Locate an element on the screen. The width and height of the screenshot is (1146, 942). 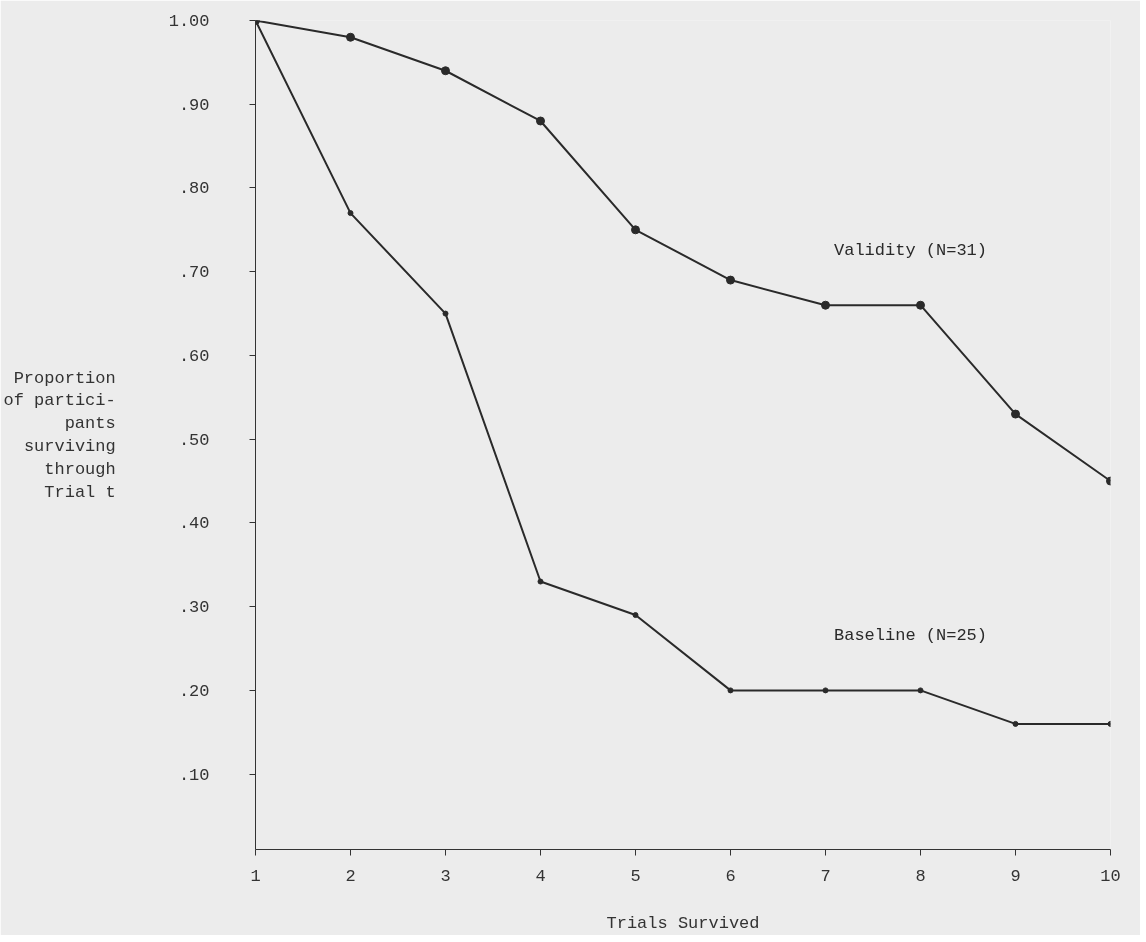
y-tick-label: 1.00 is located at coordinates (189, 21).